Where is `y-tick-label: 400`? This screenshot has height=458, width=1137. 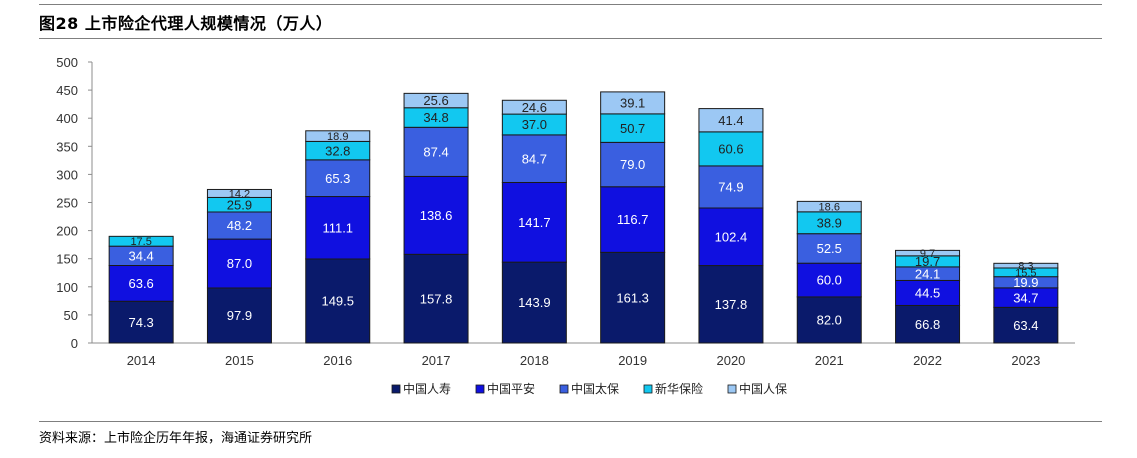 y-tick-label: 400 is located at coordinates (67, 118).